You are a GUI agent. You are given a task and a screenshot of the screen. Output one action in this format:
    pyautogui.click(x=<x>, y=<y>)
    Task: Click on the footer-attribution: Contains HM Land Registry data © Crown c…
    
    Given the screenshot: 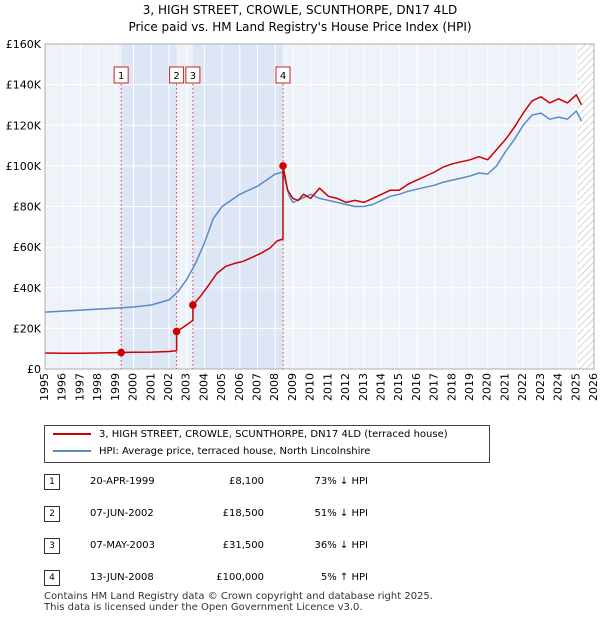 What is the action you would take?
    pyautogui.click(x=238, y=602)
    